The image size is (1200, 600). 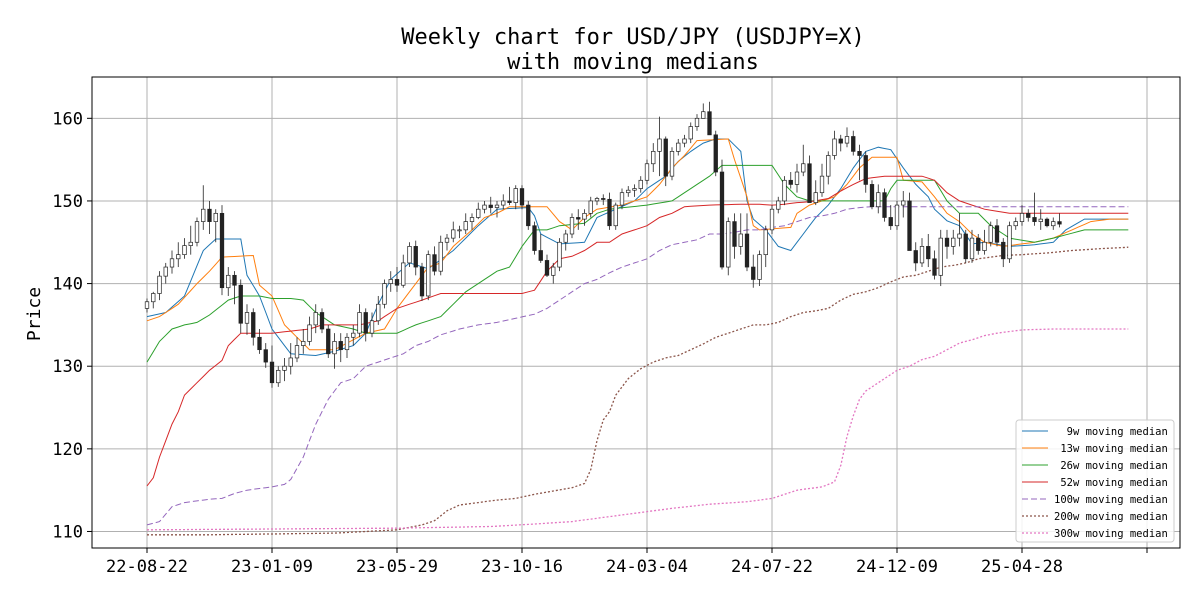 What do you see at coordinates (67, 285) in the screenshot?
I see `y-tick-label: 140` at bounding box center [67, 285].